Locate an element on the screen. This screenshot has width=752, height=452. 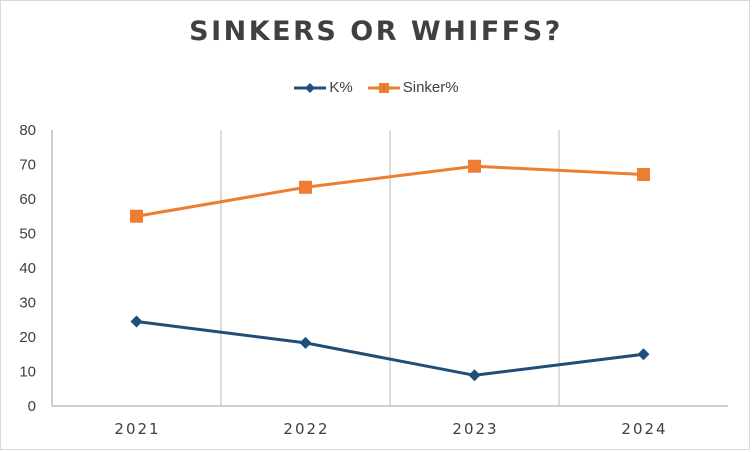
series-line-sinker is located at coordinates (390, 191).